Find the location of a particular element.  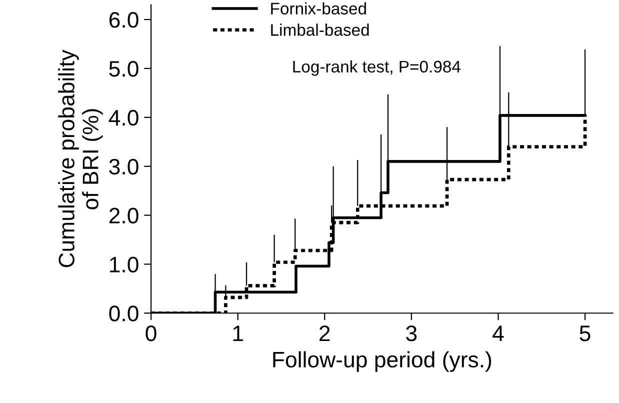

x-tick-label: 5 is located at coordinates (585, 334).